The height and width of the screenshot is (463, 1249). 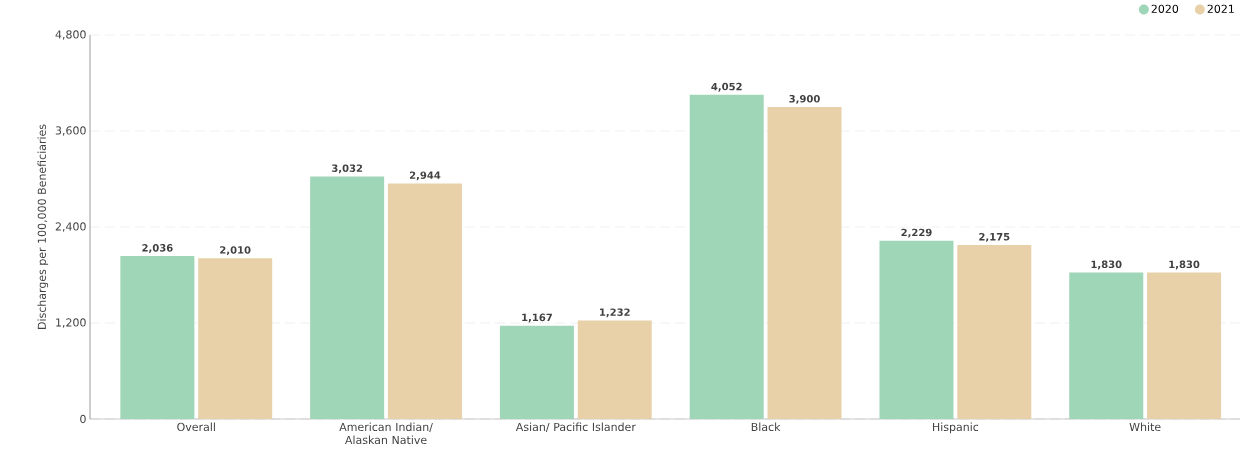 What do you see at coordinates (235, 251) in the screenshot?
I see `data-label: 2,010` at bounding box center [235, 251].